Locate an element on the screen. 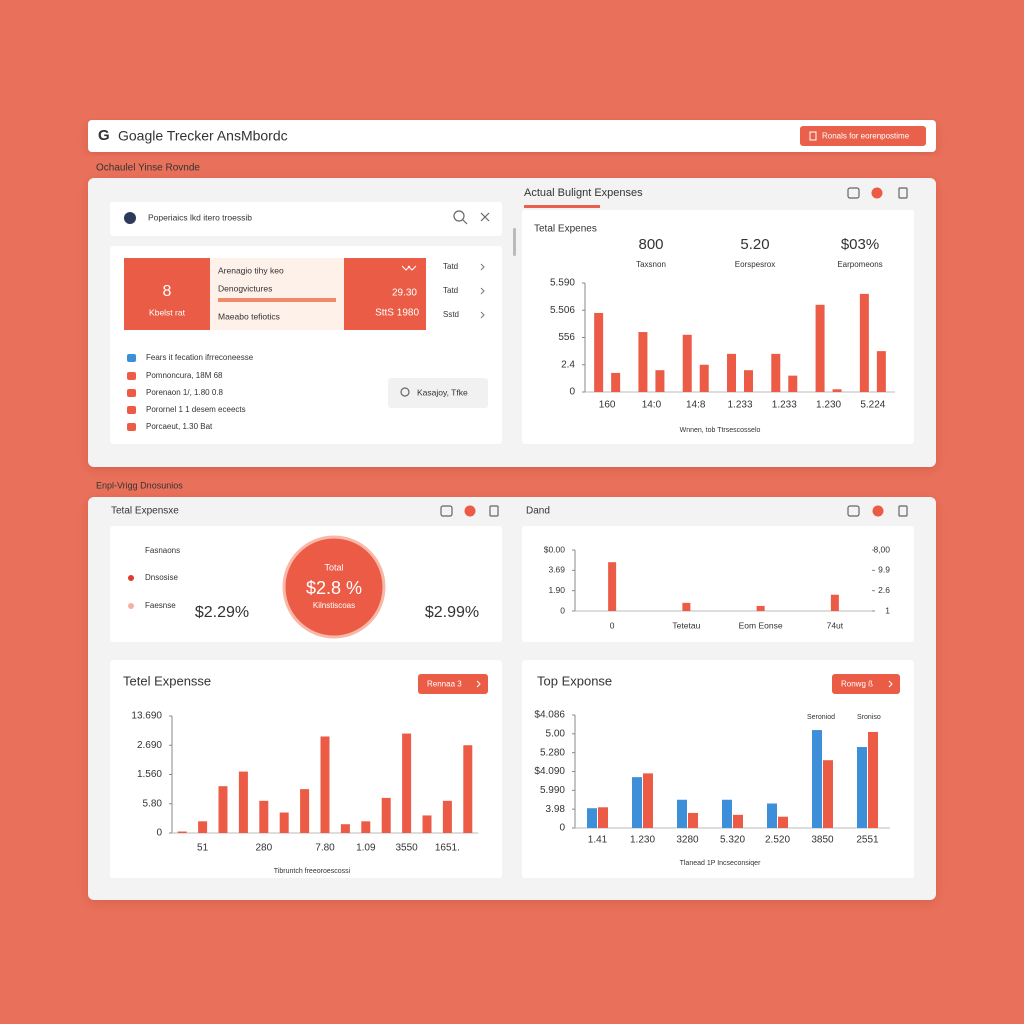 This screenshot has width=1024, height=1024. kpi-value: 800 is located at coordinates (650, 244).